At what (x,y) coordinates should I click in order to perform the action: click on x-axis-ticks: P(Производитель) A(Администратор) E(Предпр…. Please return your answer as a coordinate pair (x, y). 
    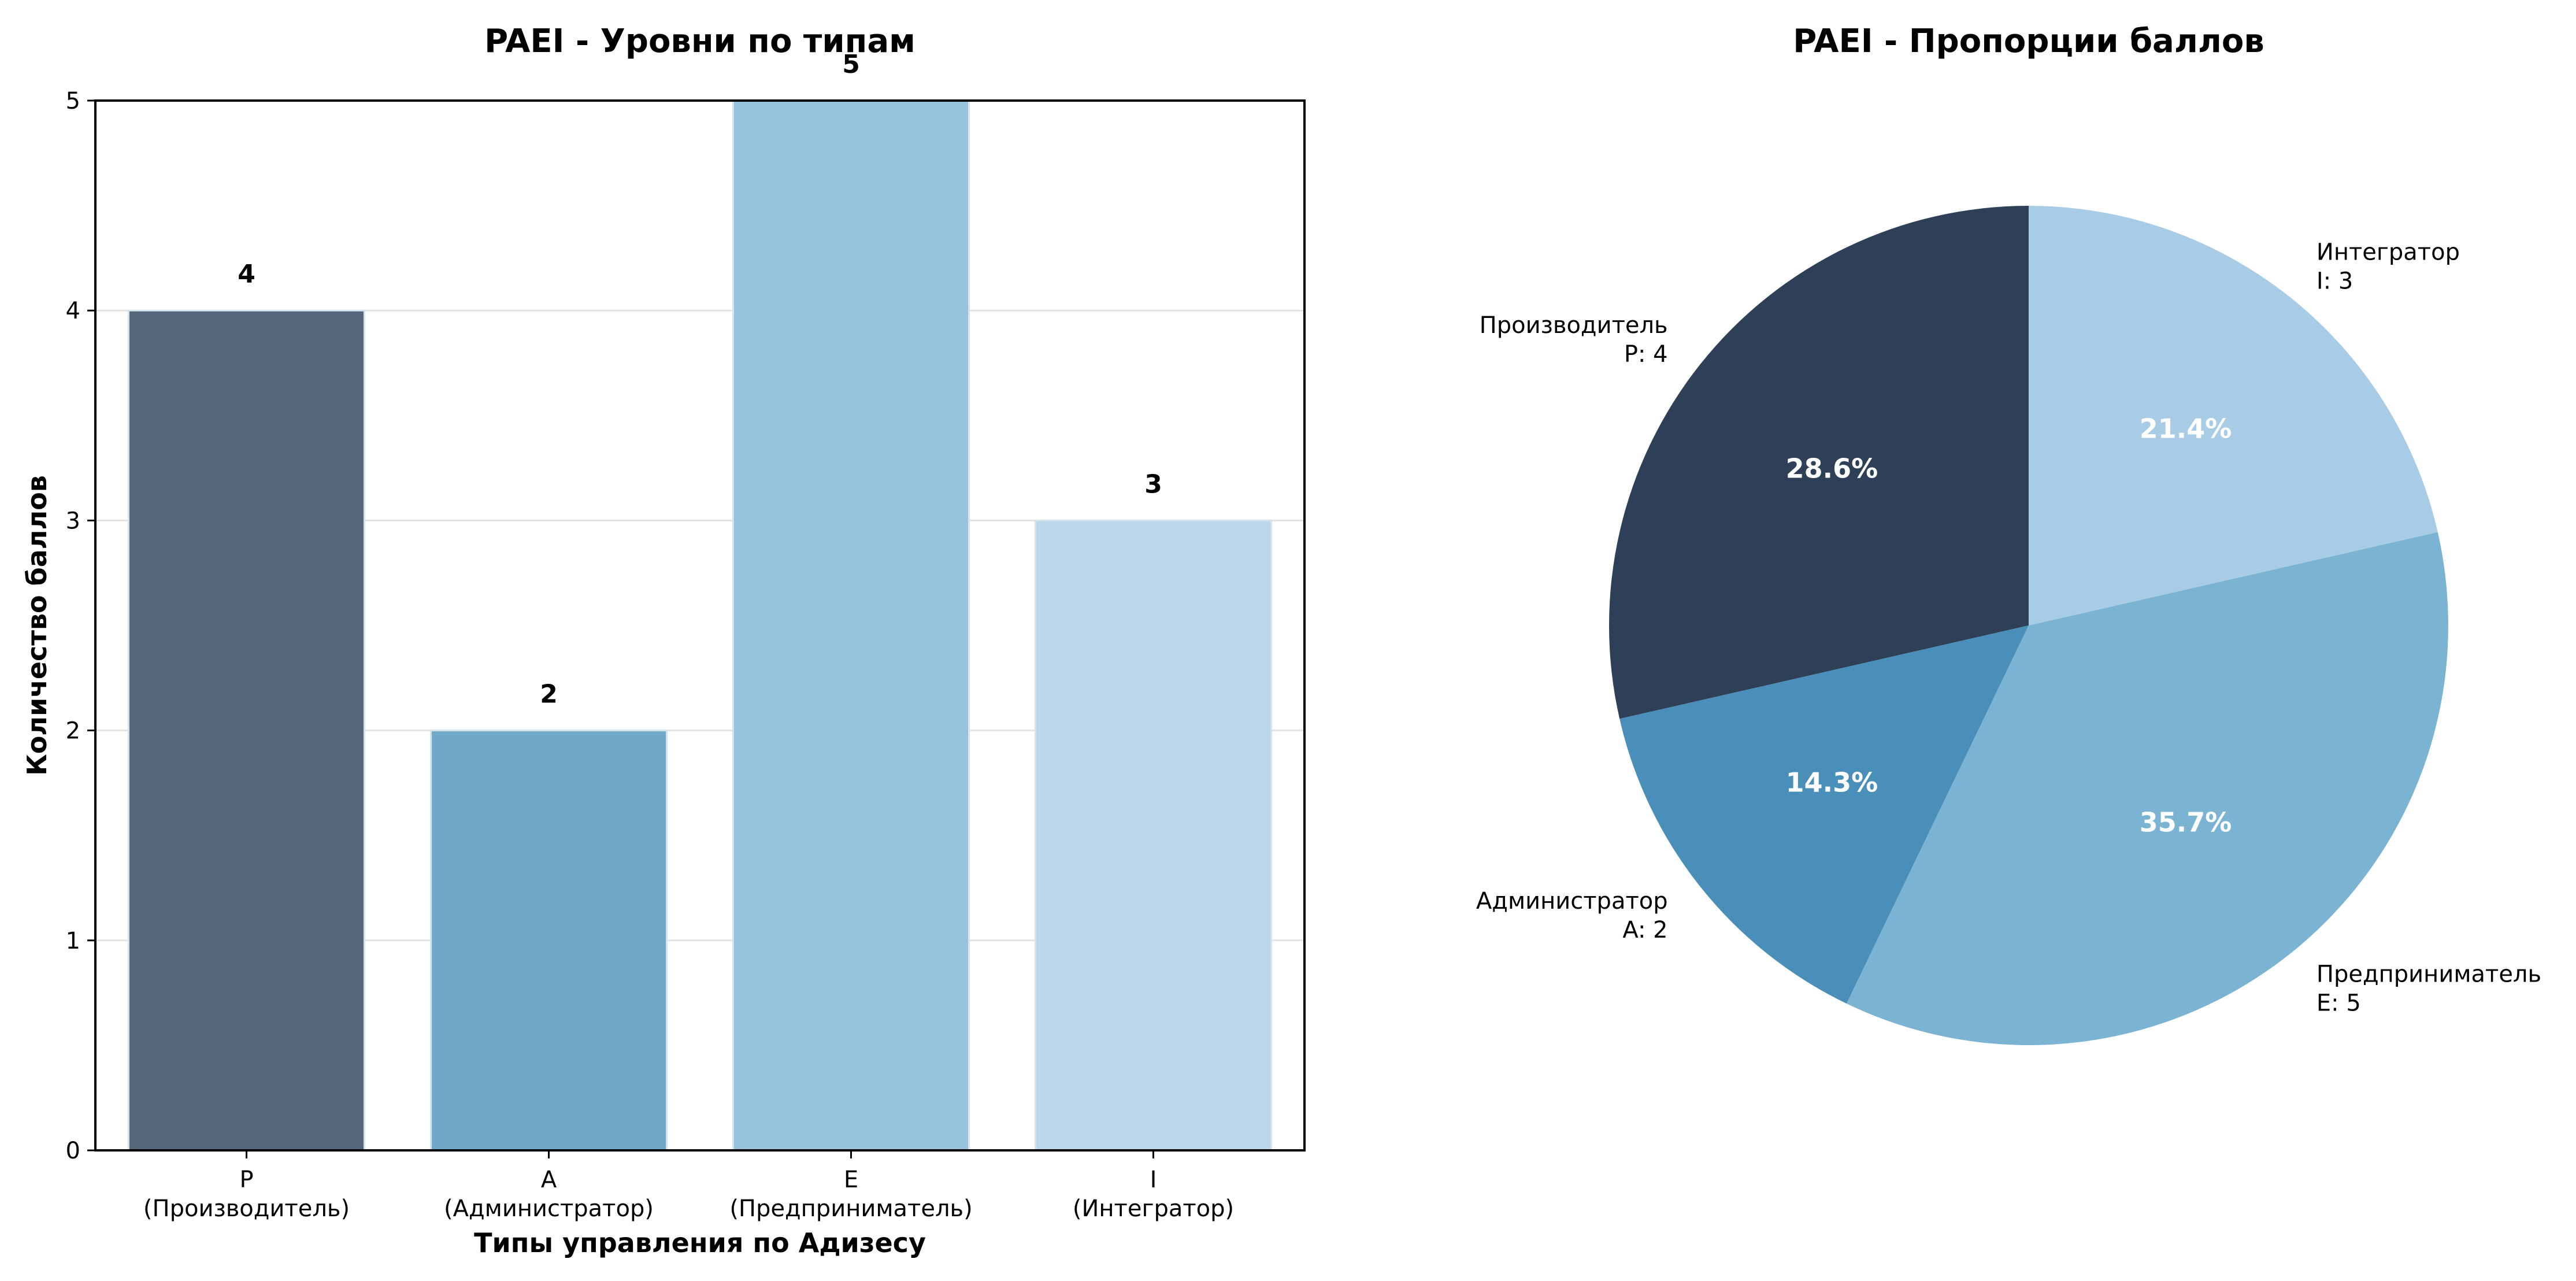
    Looking at the image, I should click on (688, 1186).